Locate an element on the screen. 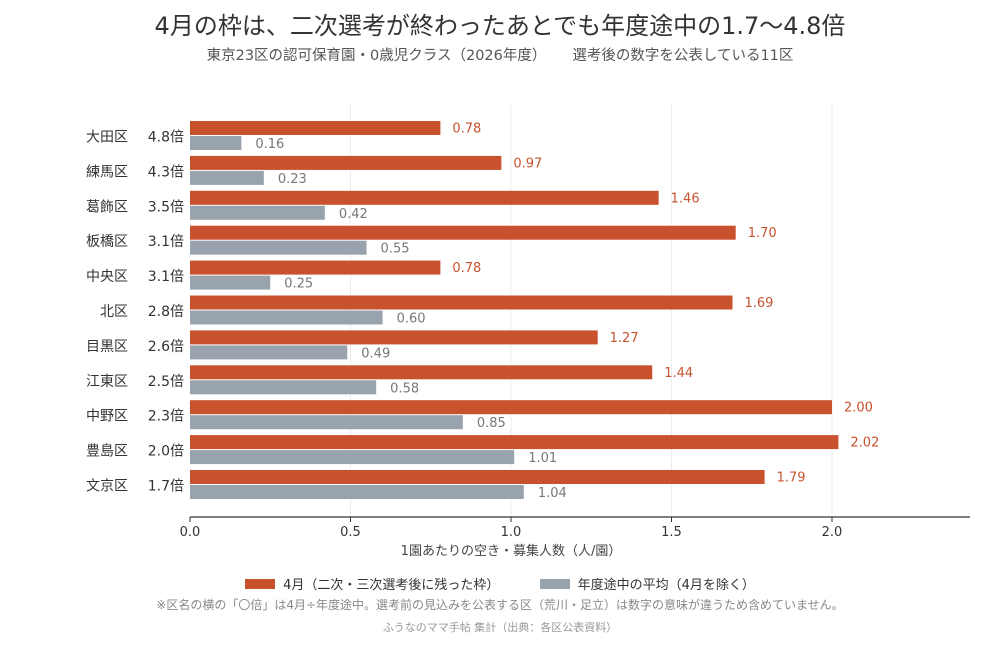  data-label-average: 0.49 is located at coordinates (375, 353).